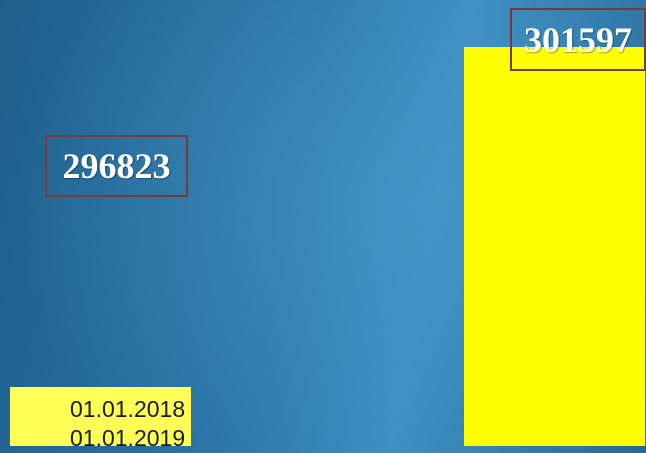 The width and height of the screenshot is (646, 453). Describe the element at coordinates (578, 39) in the screenshot. I see `data-label-2019: 301597` at that location.